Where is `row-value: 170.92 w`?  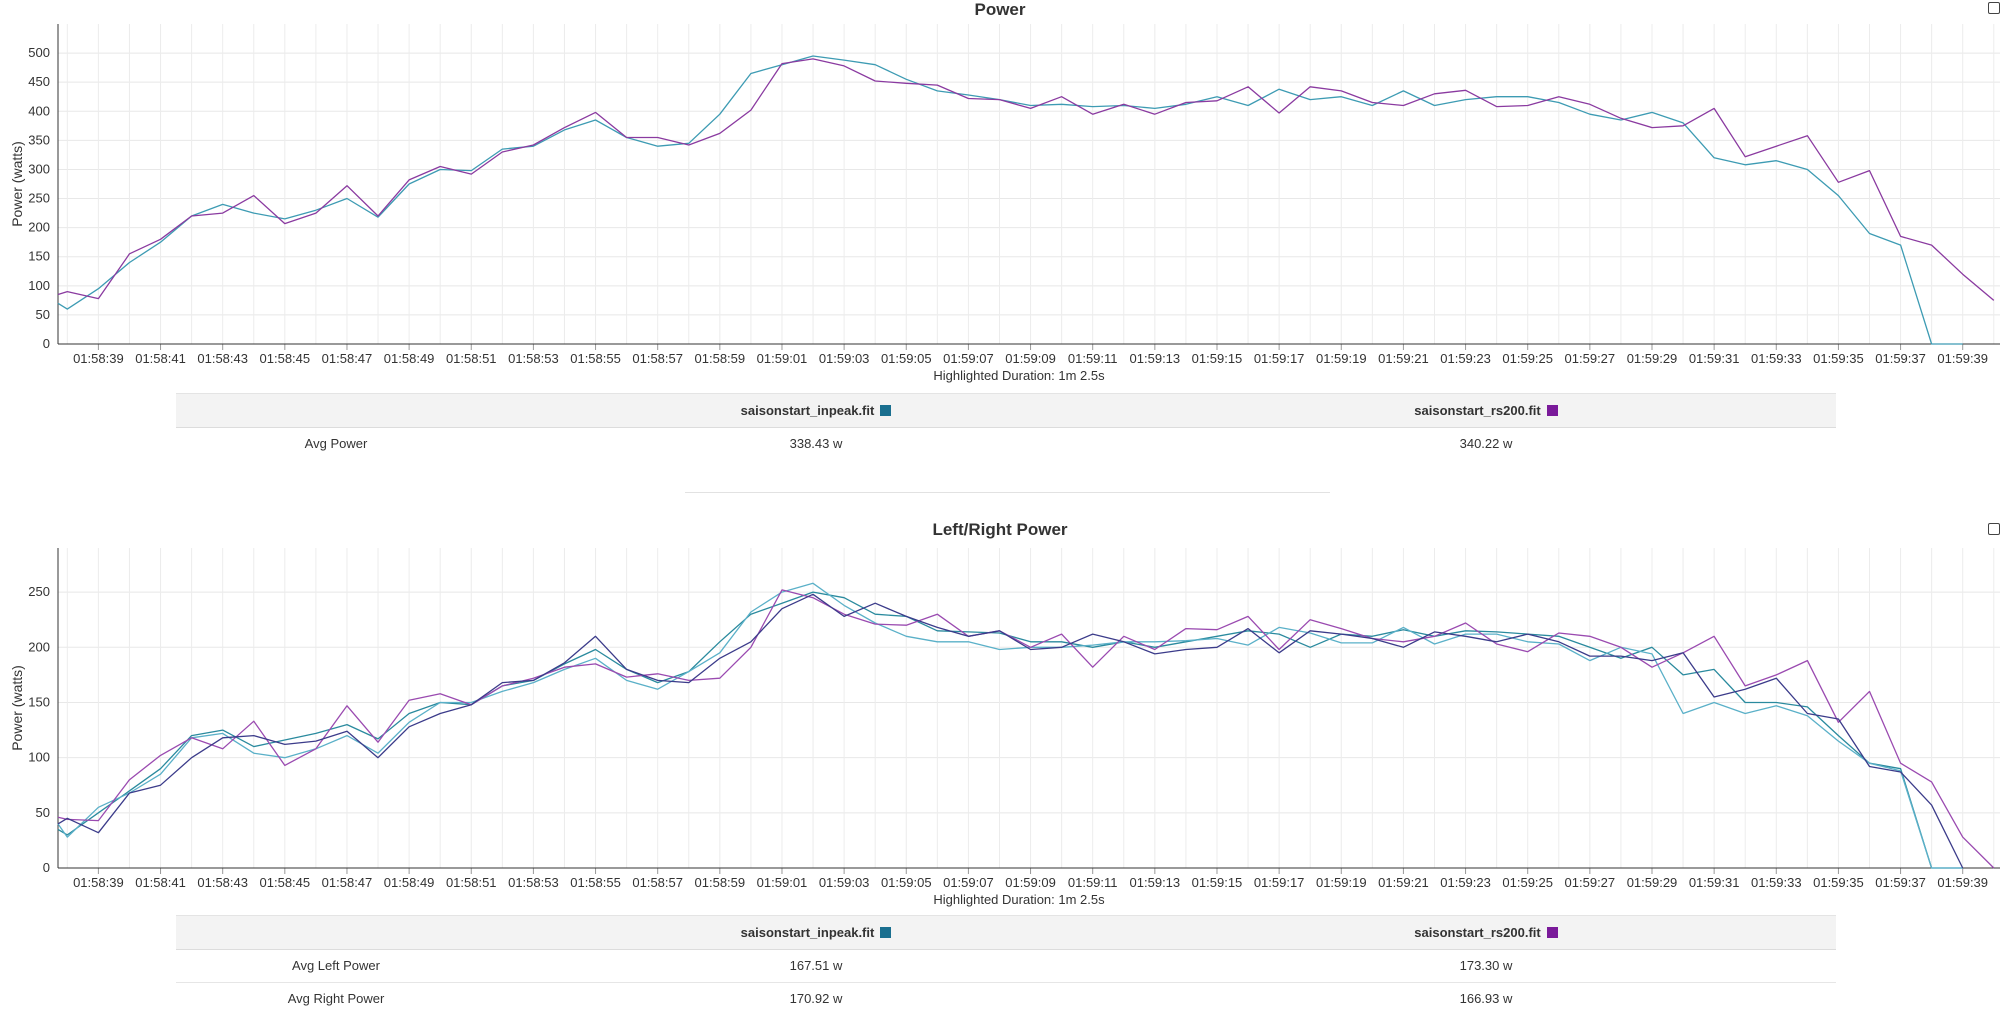 row-value: 170.92 w is located at coordinates (816, 998).